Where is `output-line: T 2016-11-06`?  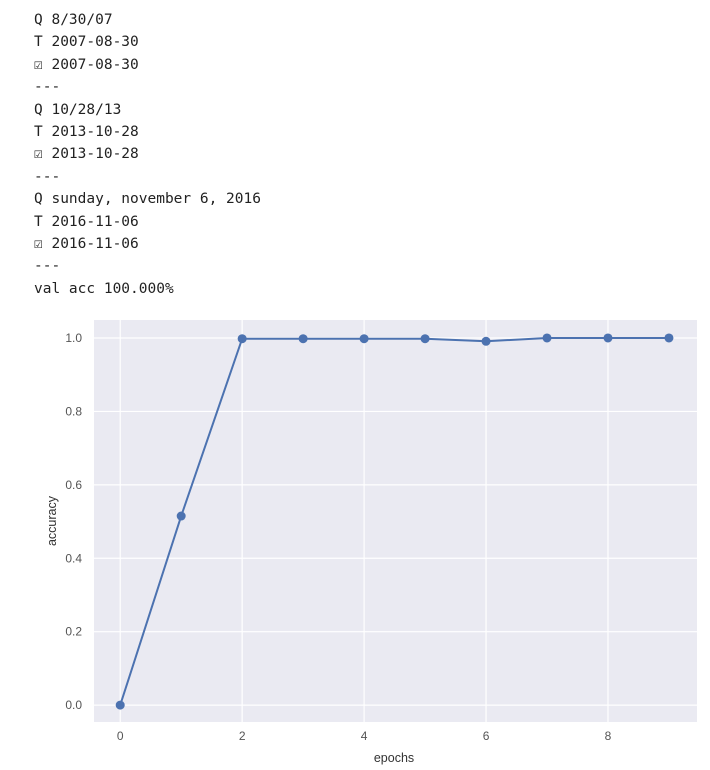
output-line: T 2016-11-06 is located at coordinates (86, 221).